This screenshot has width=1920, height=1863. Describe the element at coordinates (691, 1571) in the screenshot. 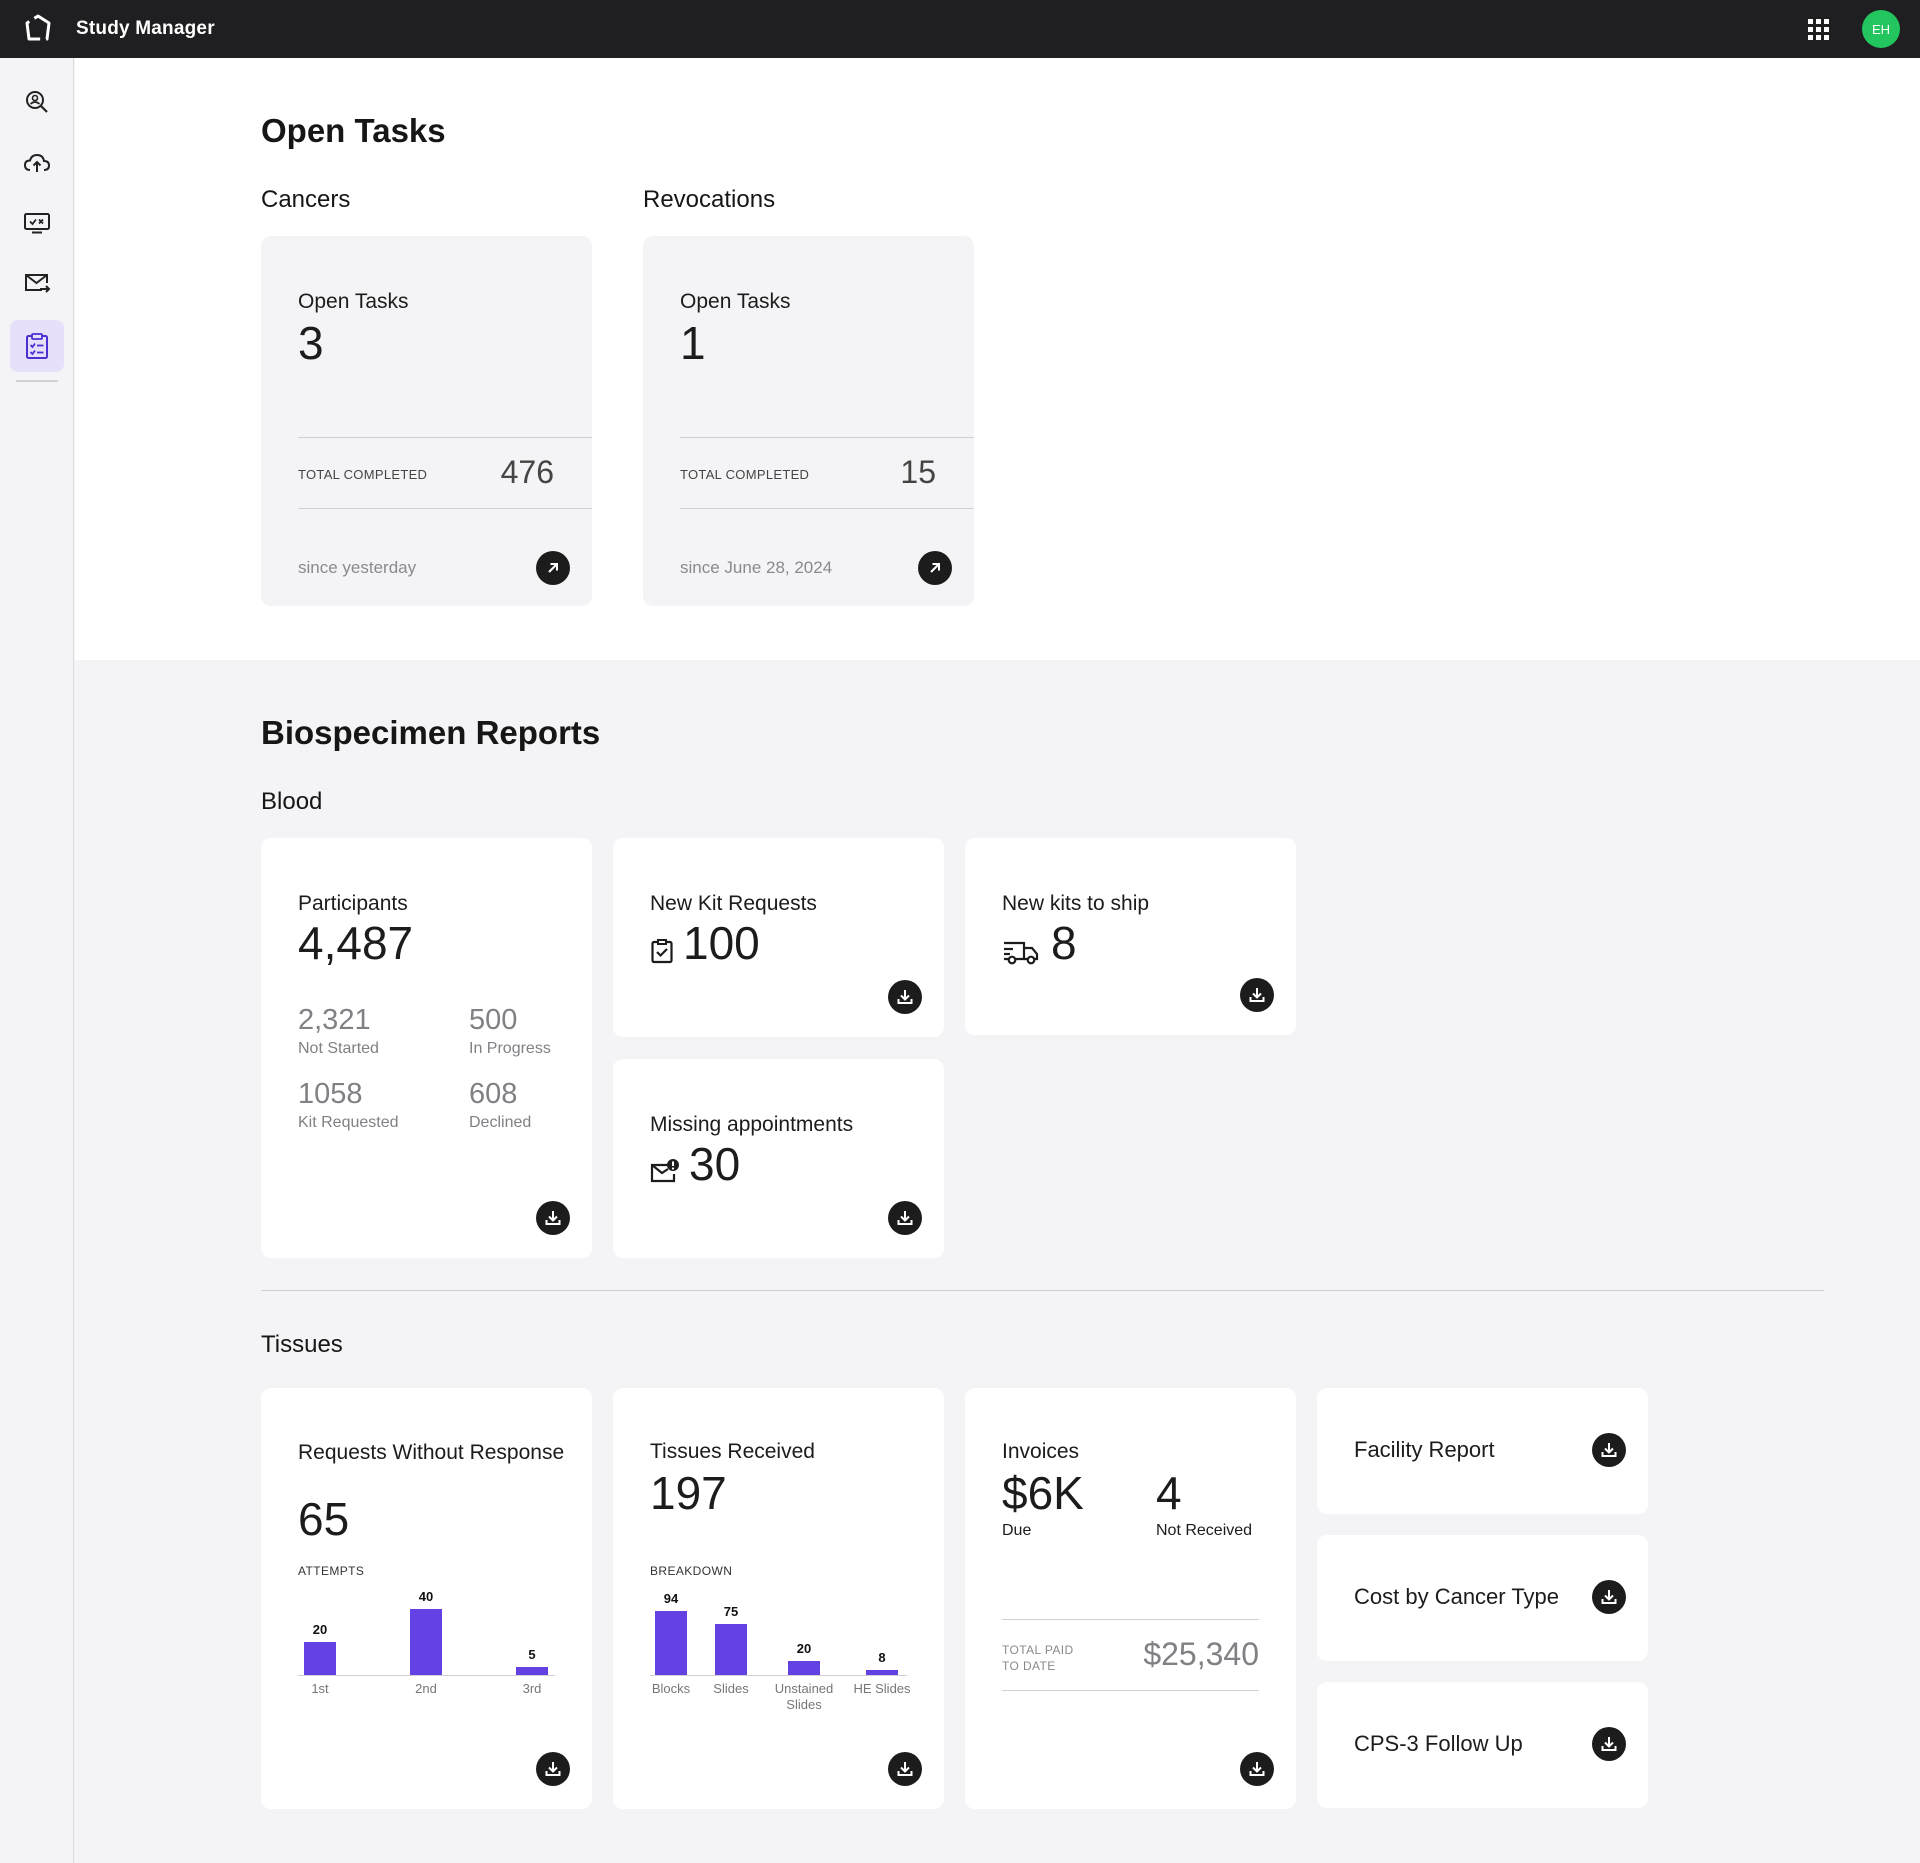

I see `chart-title: BREAKDOWN` at that location.